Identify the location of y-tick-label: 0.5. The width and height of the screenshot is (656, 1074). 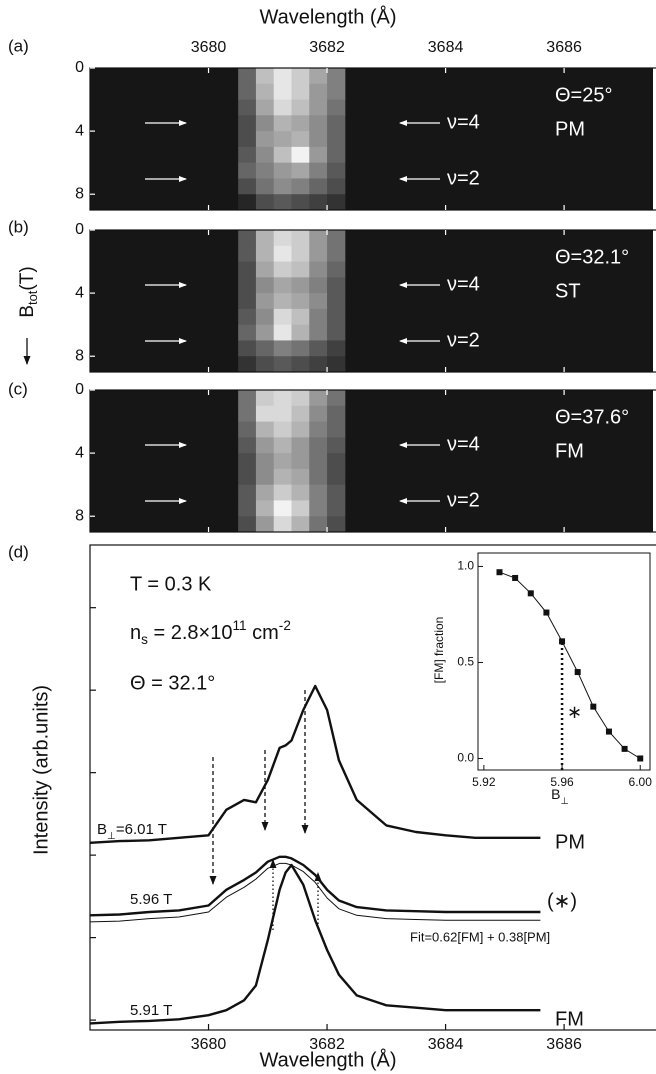
(465, 662).